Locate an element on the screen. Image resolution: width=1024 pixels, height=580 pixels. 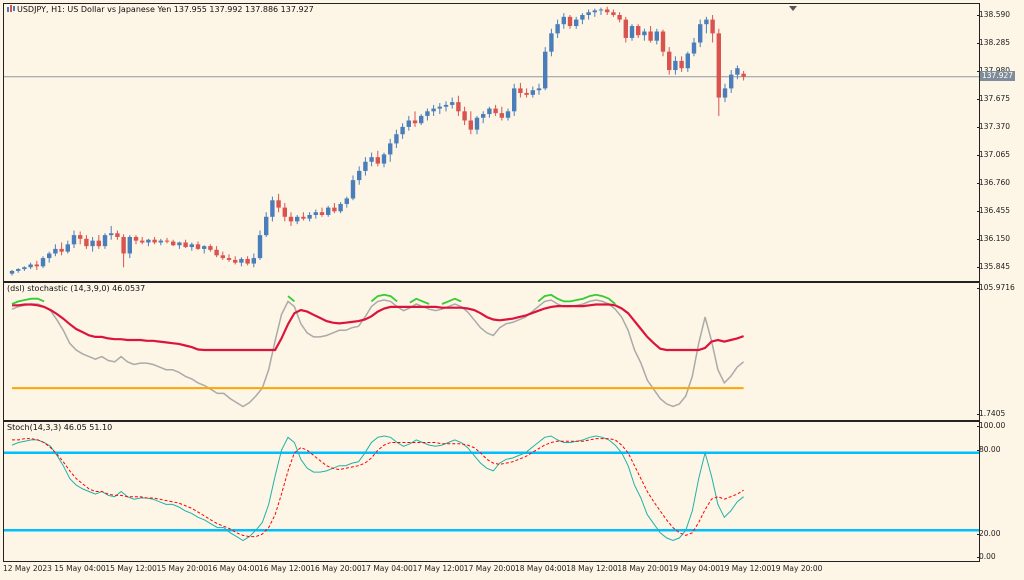
time-tick: 16 May 12:00 is located at coordinates (285, 568).